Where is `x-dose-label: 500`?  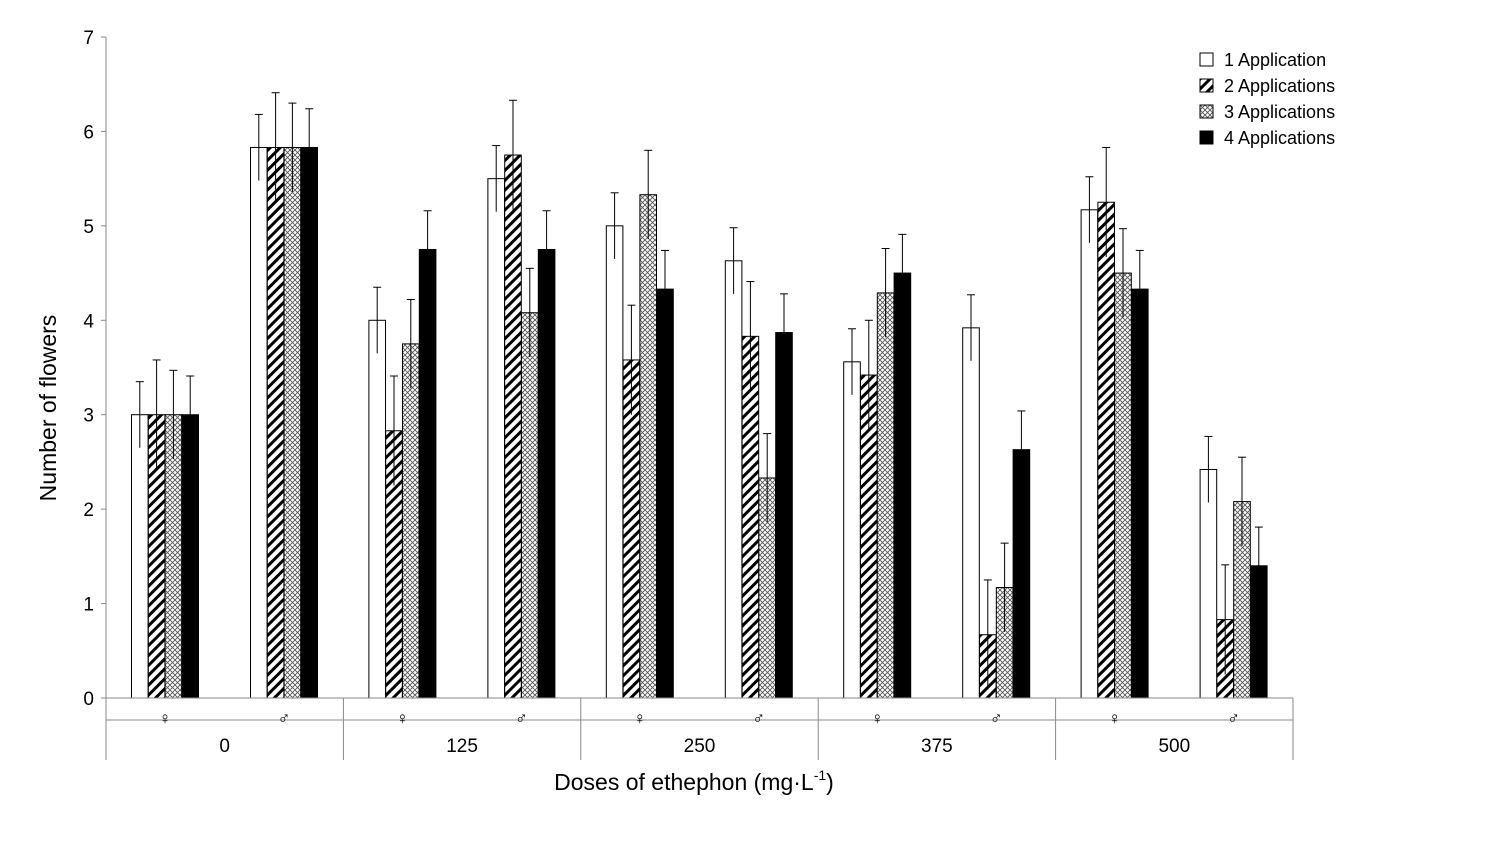 x-dose-label: 500 is located at coordinates (1174, 746).